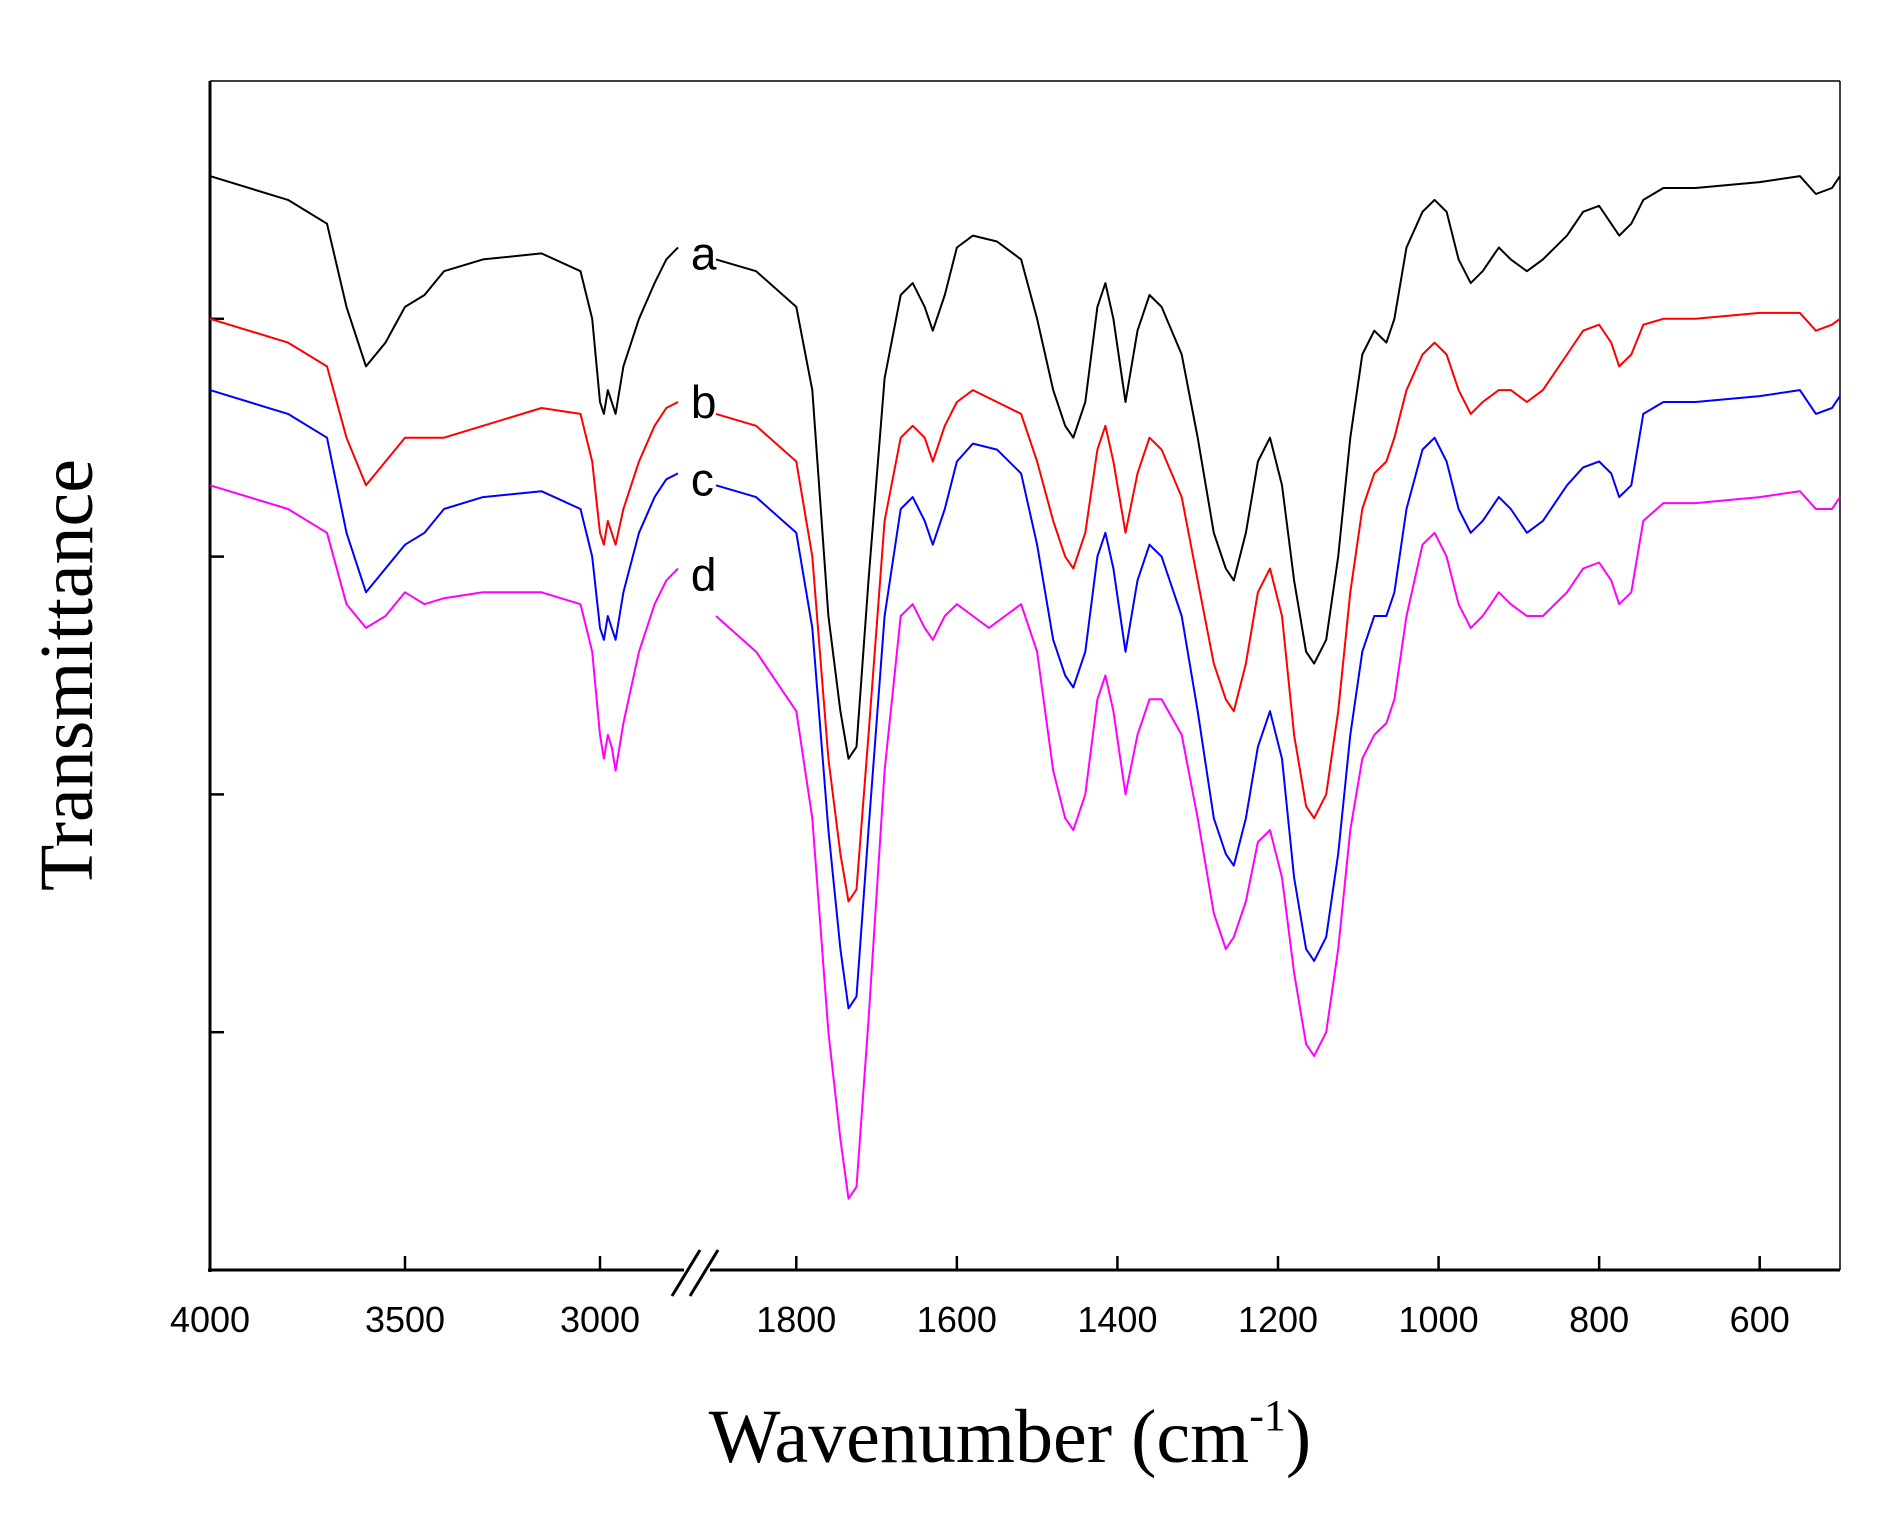 The image size is (1888, 1536). Describe the element at coordinates (217, 675) in the screenshot. I see `y-ticks` at that location.